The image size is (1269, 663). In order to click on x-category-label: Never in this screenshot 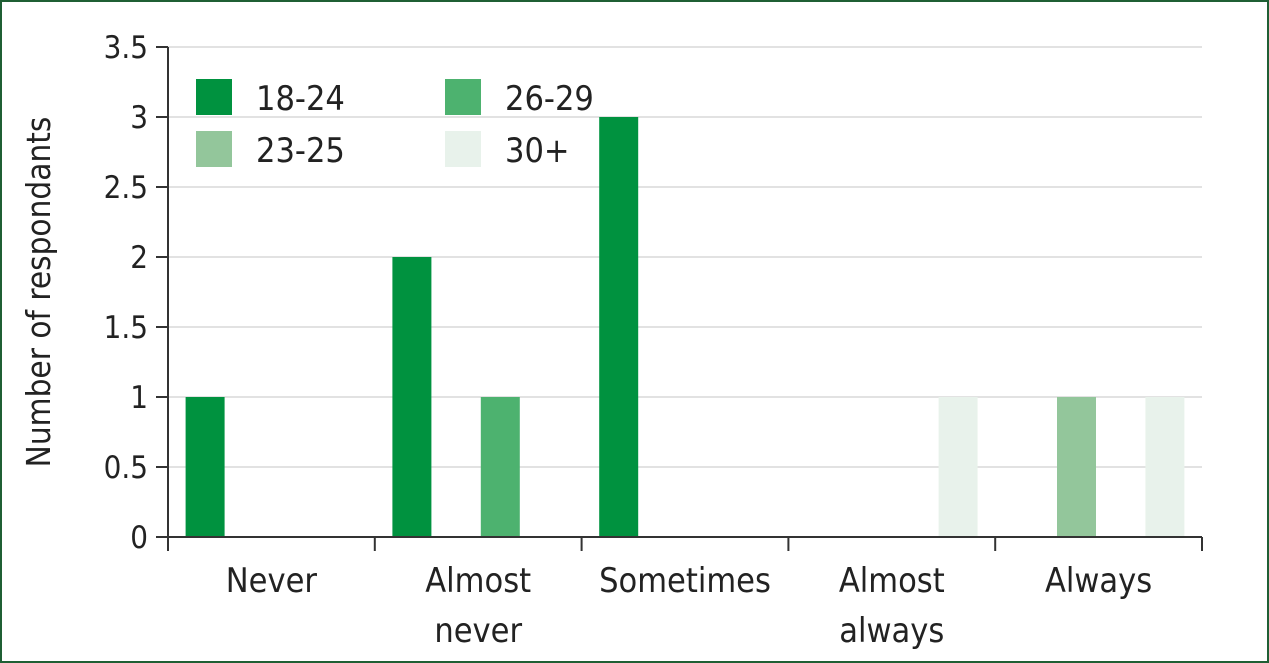, I will do `click(272, 581)`.